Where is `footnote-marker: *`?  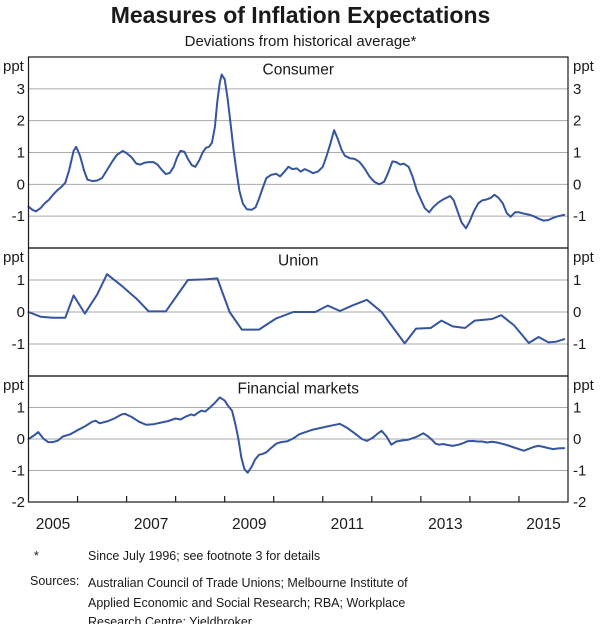
footnote-marker: * is located at coordinates (36, 556).